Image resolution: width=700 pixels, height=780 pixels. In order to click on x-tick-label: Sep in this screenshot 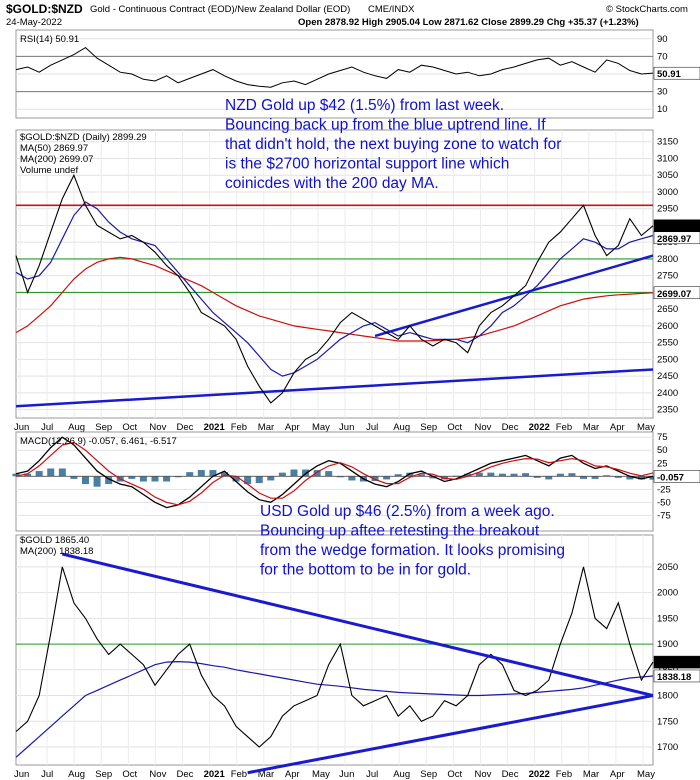, I will do `click(428, 774)`.